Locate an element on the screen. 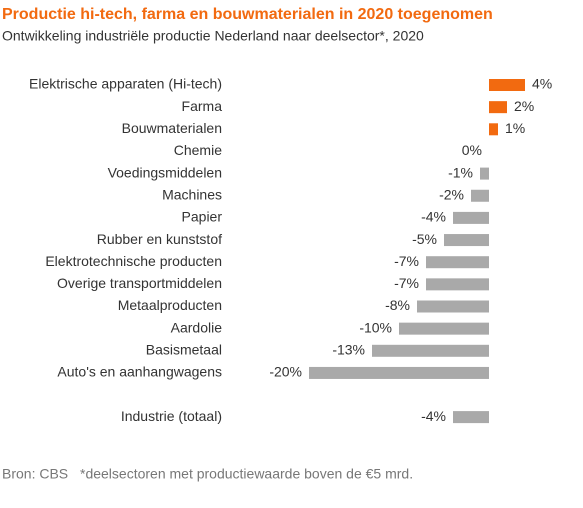  category-label: Elektrotechnische producten is located at coordinates (133, 261).